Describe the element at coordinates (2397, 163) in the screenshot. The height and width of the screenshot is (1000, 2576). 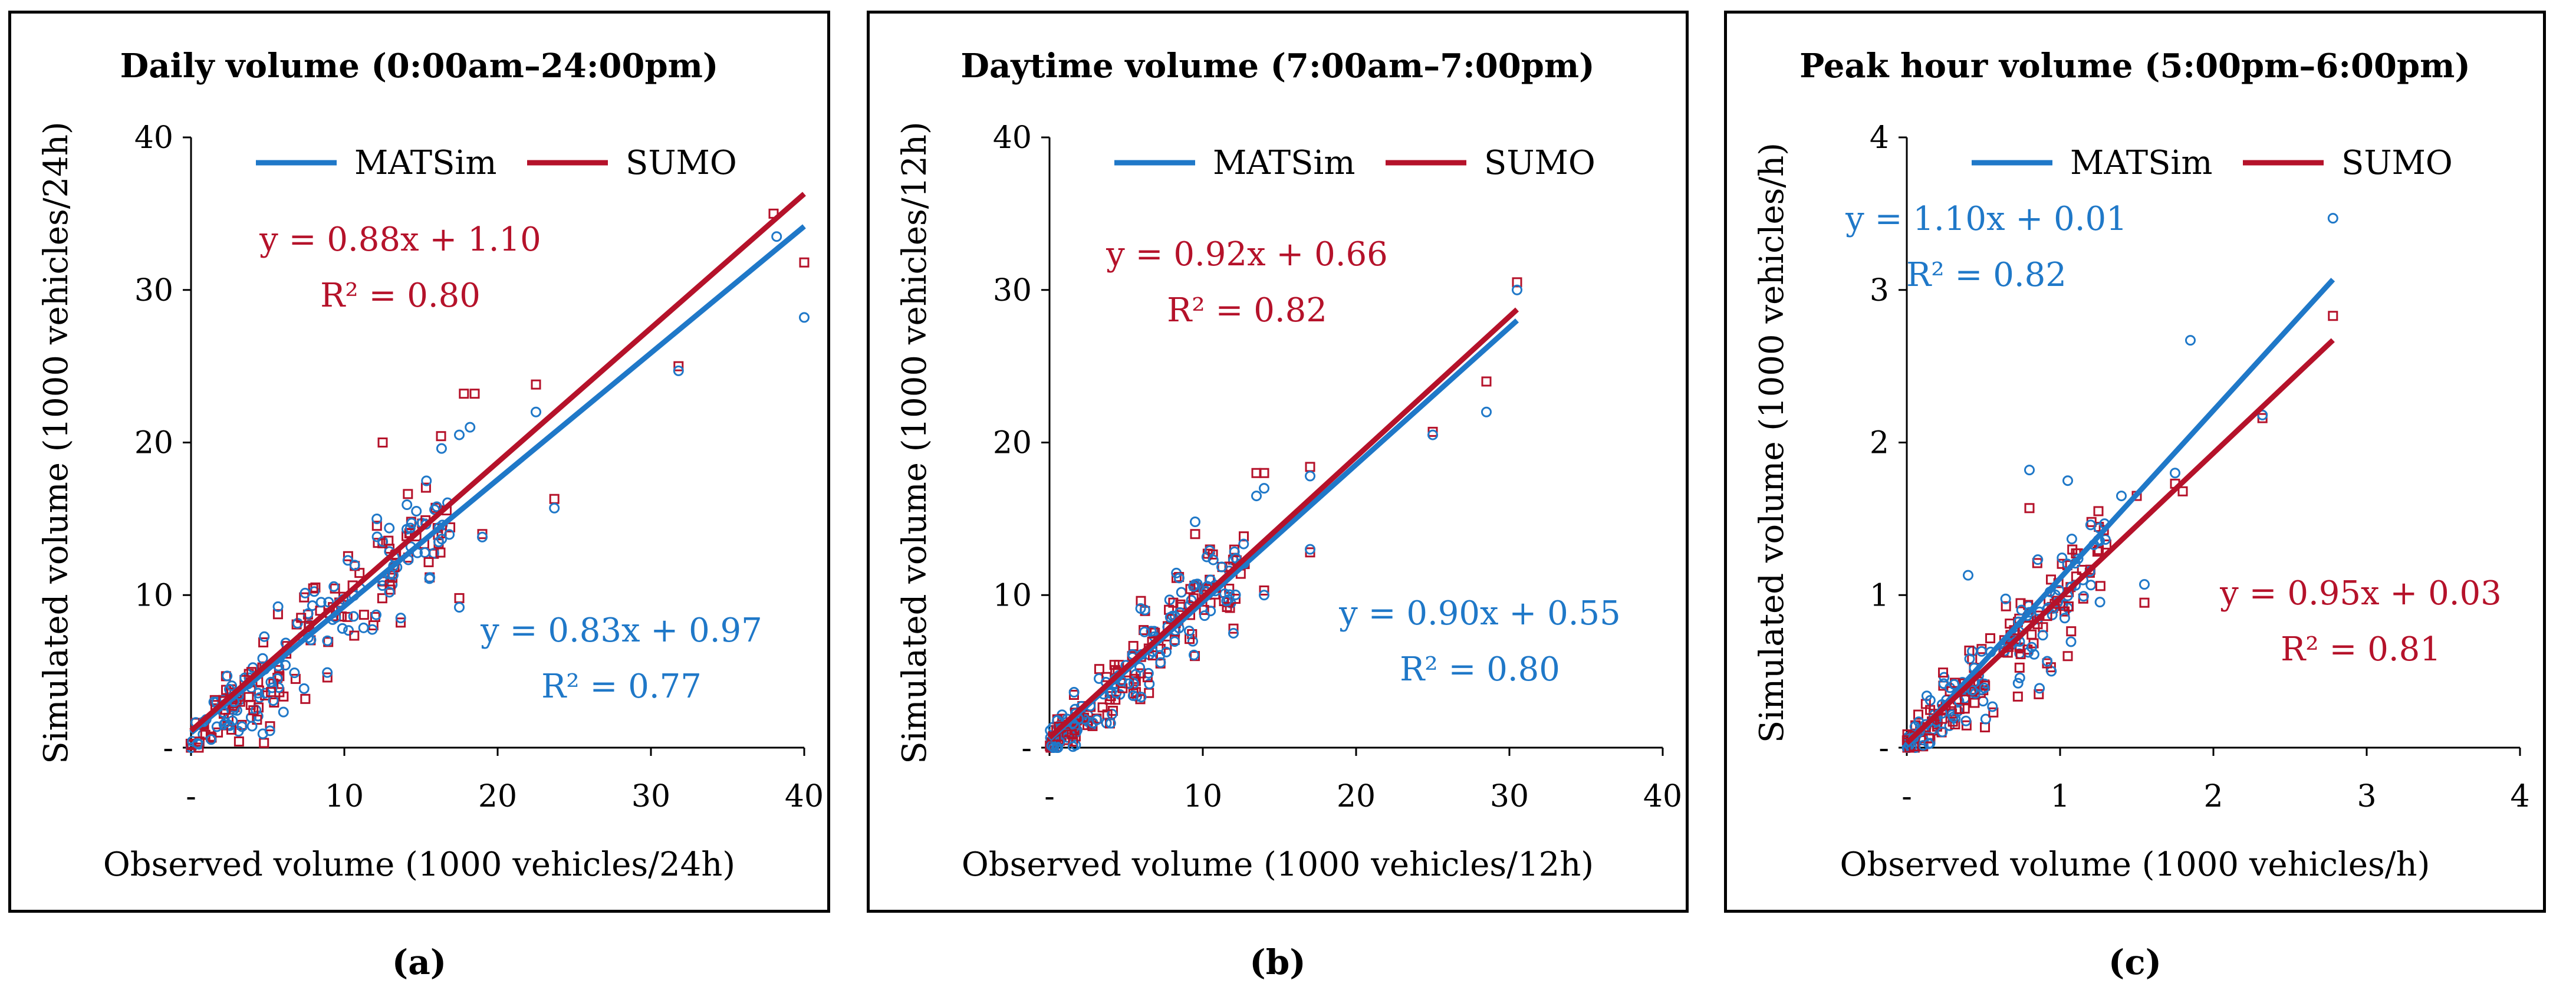
I see `legend-sumo-label: SUMO` at that location.